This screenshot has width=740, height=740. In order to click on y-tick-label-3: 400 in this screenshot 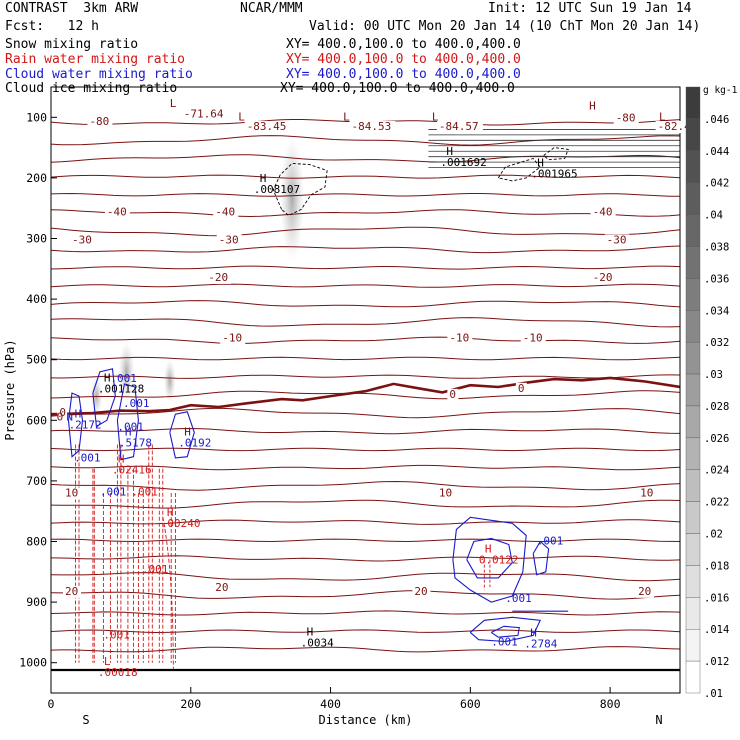, I will do `click(36, 299)`.